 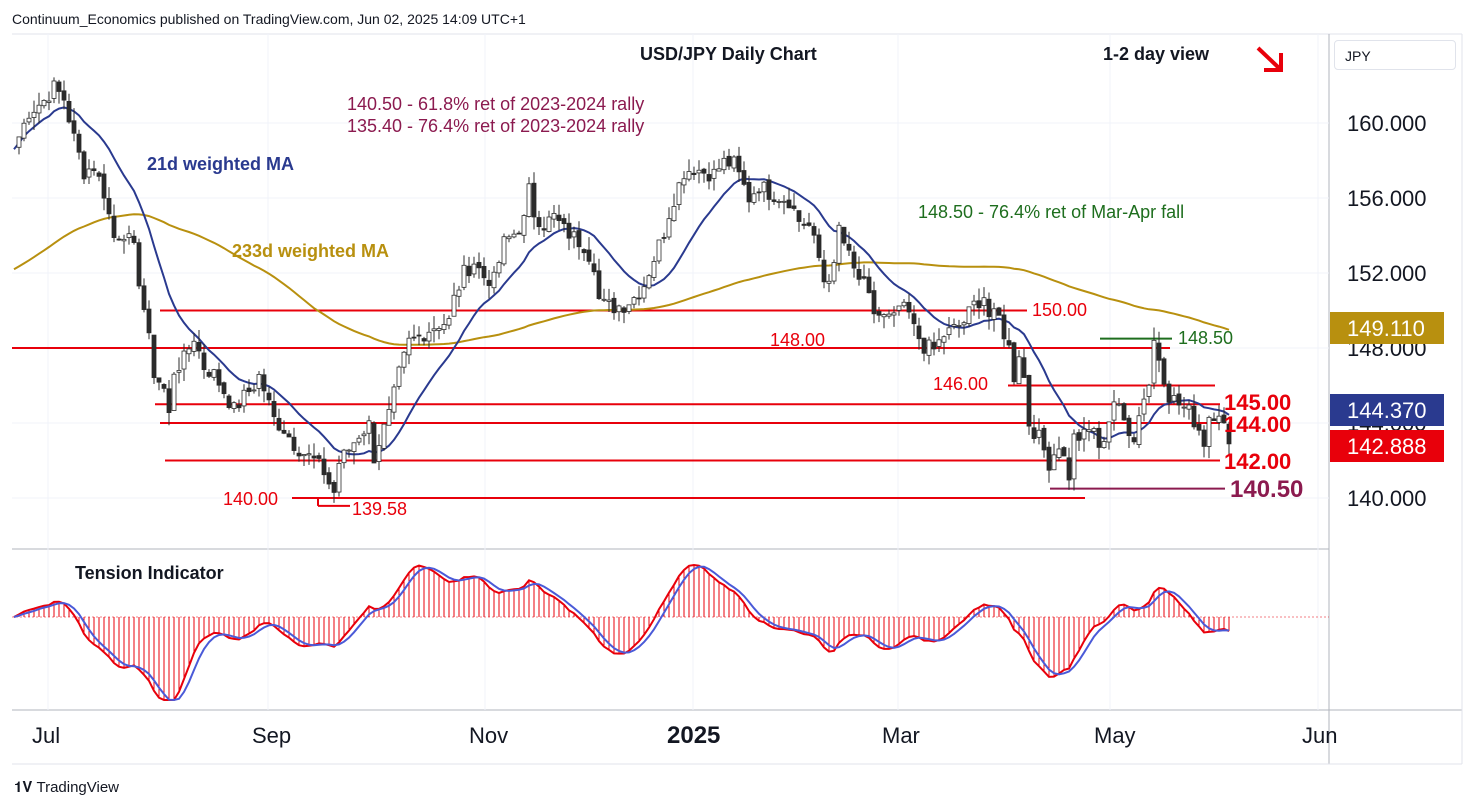 What do you see at coordinates (1387, 387) in the screenshot?
I see `price-tags: 149.110 144.370 142.888` at bounding box center [1387, 387].